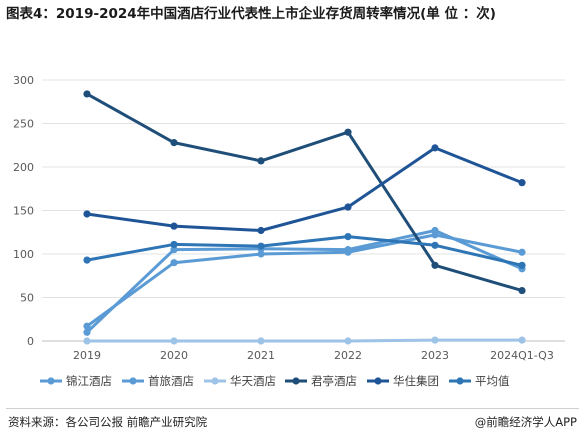 The image size is (585, 442). What do you see at coordinates (348, 355) in the screenshot?
I see `x-tick-label: 2022` at bounding box center [348, 355].